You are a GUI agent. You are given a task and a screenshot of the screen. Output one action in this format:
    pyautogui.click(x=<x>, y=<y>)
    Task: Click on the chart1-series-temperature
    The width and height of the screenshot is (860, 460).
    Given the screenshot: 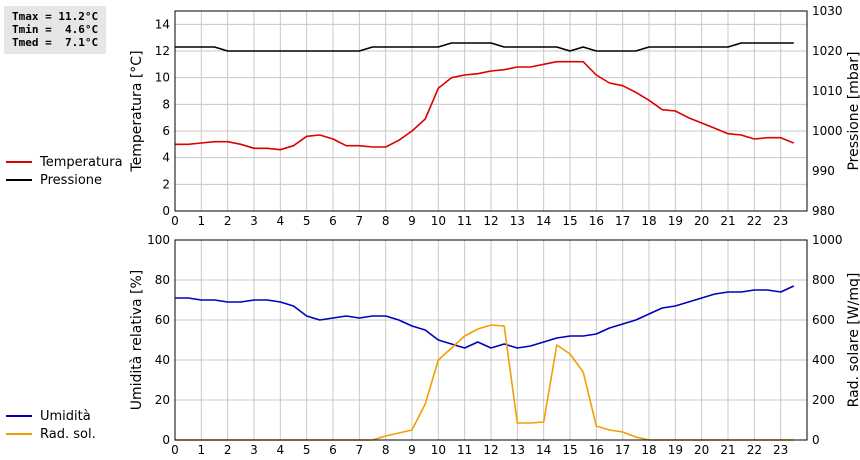 What is the action you would take?
    pyautogui.click(x=485, y=105)
    